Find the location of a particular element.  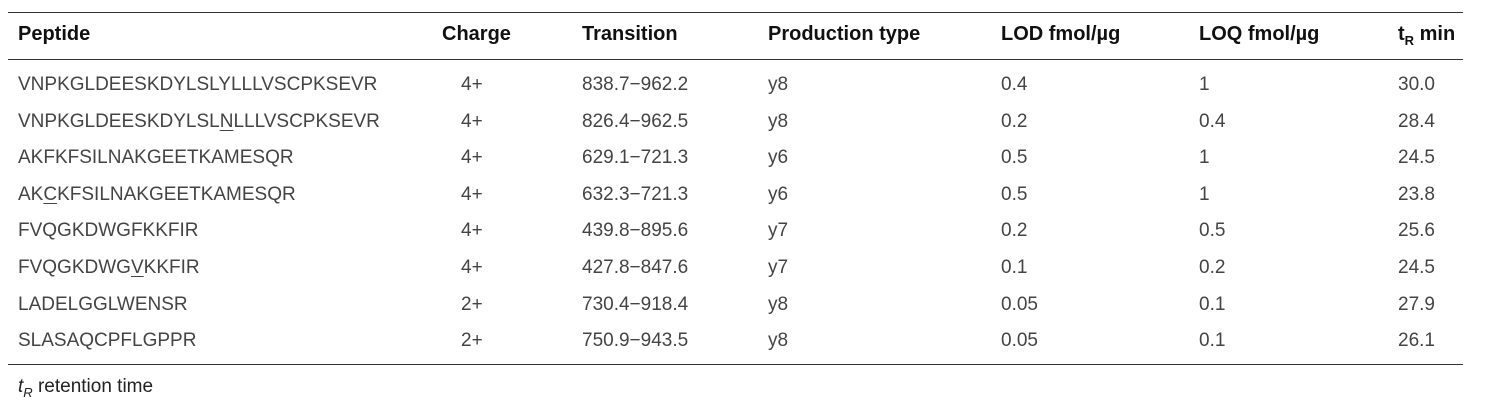

cell-retention-time: 26.1 is located at coordinates (1416, 340).